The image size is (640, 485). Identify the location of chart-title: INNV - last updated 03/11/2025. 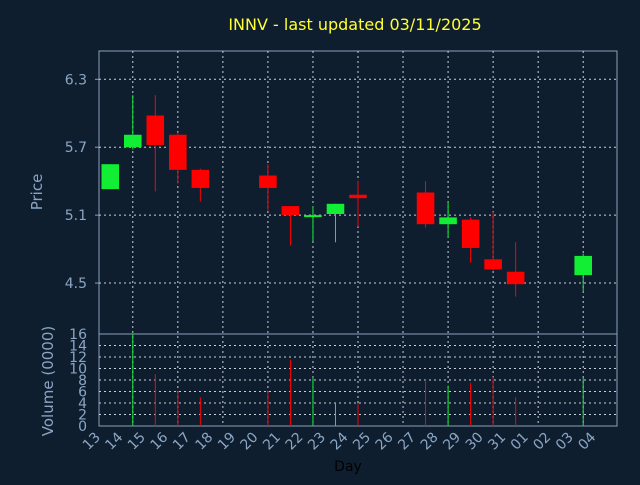
(354, 24).